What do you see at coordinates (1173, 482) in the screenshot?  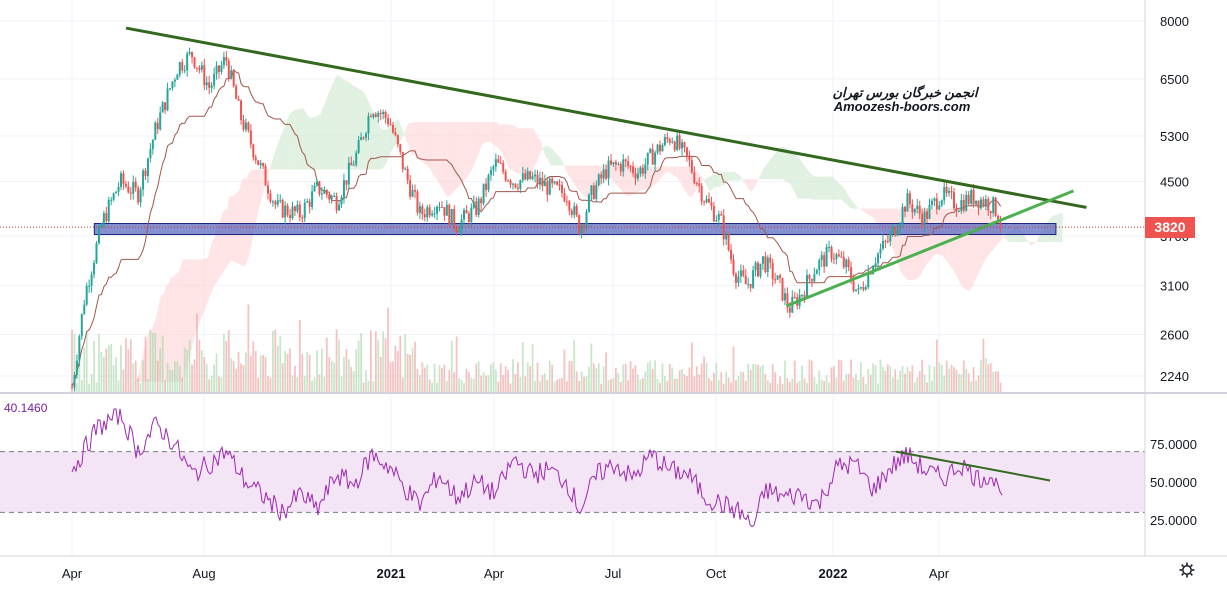 I see `rsi-axis: 75.0000 50.0000 25.0000` at bounding box center [1173, 482].